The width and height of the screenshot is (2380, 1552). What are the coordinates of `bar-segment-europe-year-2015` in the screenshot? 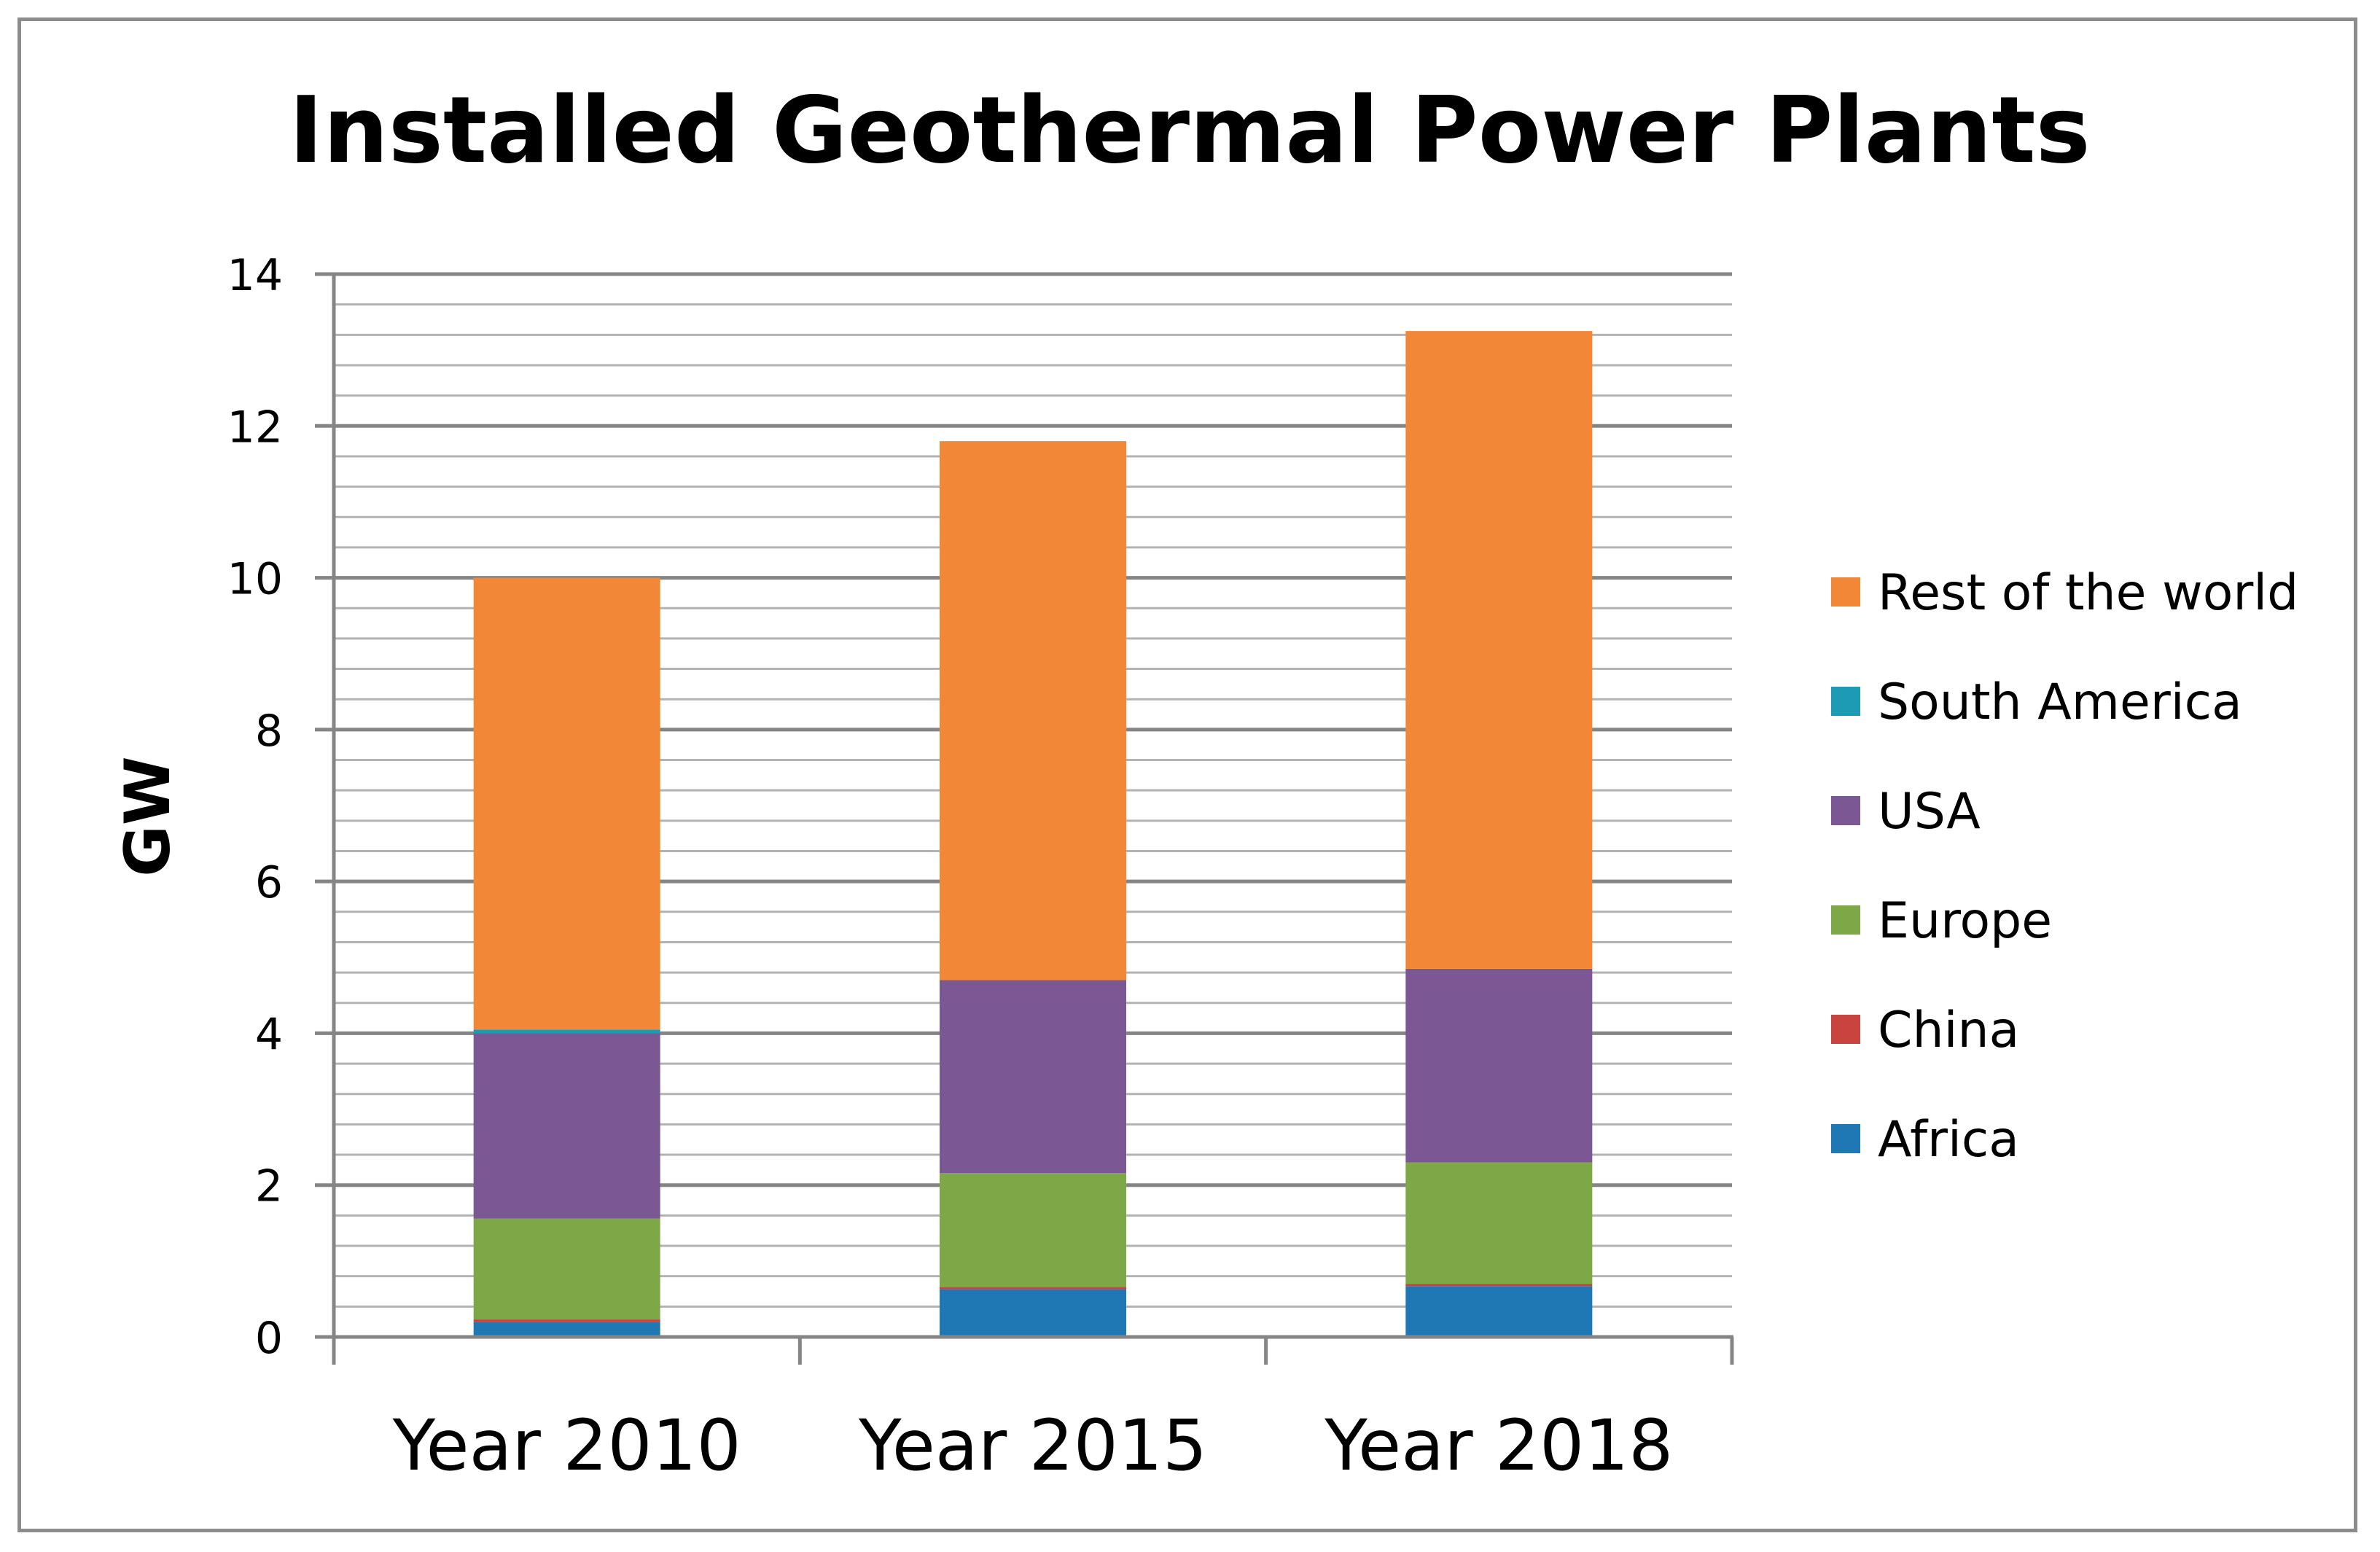 It's located at (1033, 1230).